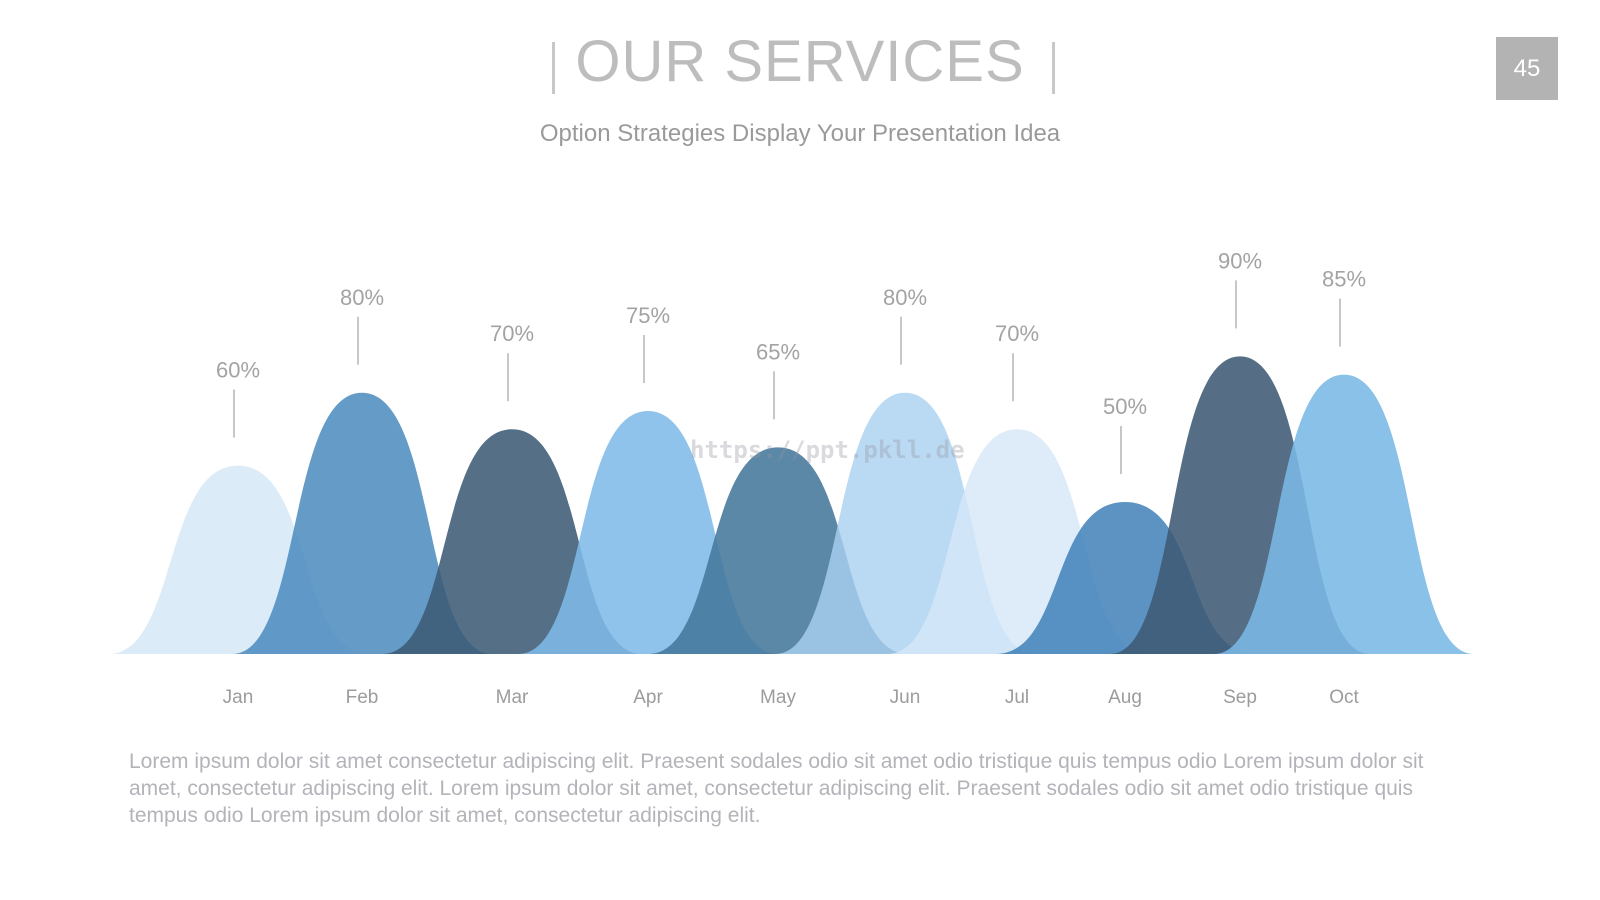 Image resolution: width=1600 pixels, height=900 pixels. What do you see at coordinates (827, 450) in the screenshot?
I see `watermark-text: https://ppt.pkll.de` at bounding box center [827, 450].